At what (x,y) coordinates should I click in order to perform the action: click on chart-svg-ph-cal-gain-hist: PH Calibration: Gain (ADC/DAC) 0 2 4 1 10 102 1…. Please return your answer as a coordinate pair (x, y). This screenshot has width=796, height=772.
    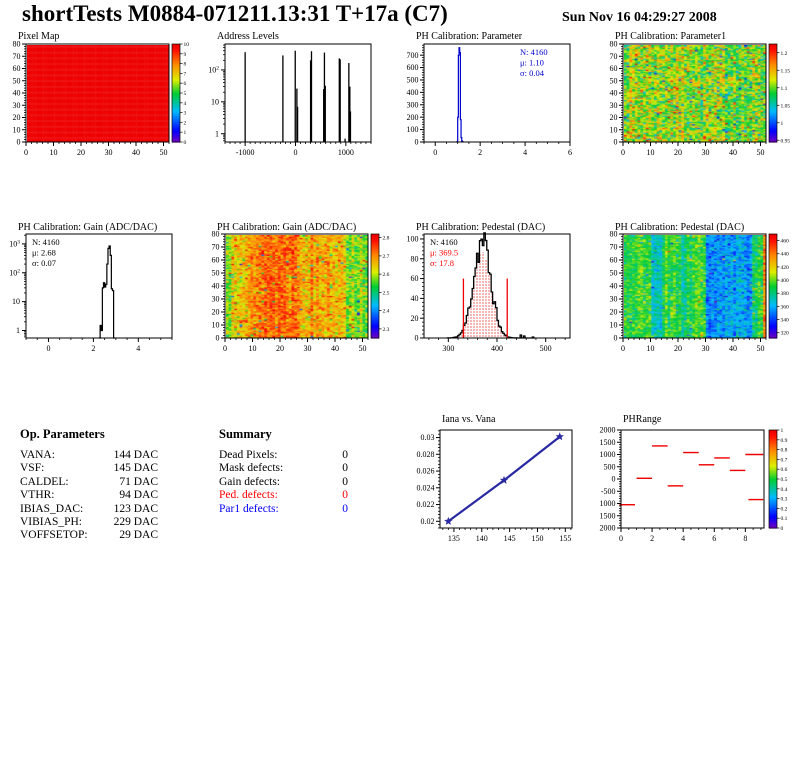
    Looking at the image, I should click on (91, 287).